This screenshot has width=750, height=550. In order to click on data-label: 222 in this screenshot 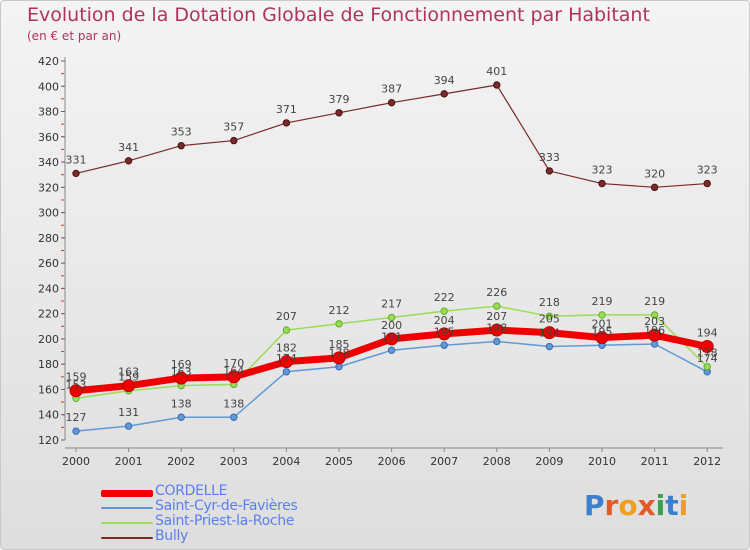, I will do `click(444, 297)`.